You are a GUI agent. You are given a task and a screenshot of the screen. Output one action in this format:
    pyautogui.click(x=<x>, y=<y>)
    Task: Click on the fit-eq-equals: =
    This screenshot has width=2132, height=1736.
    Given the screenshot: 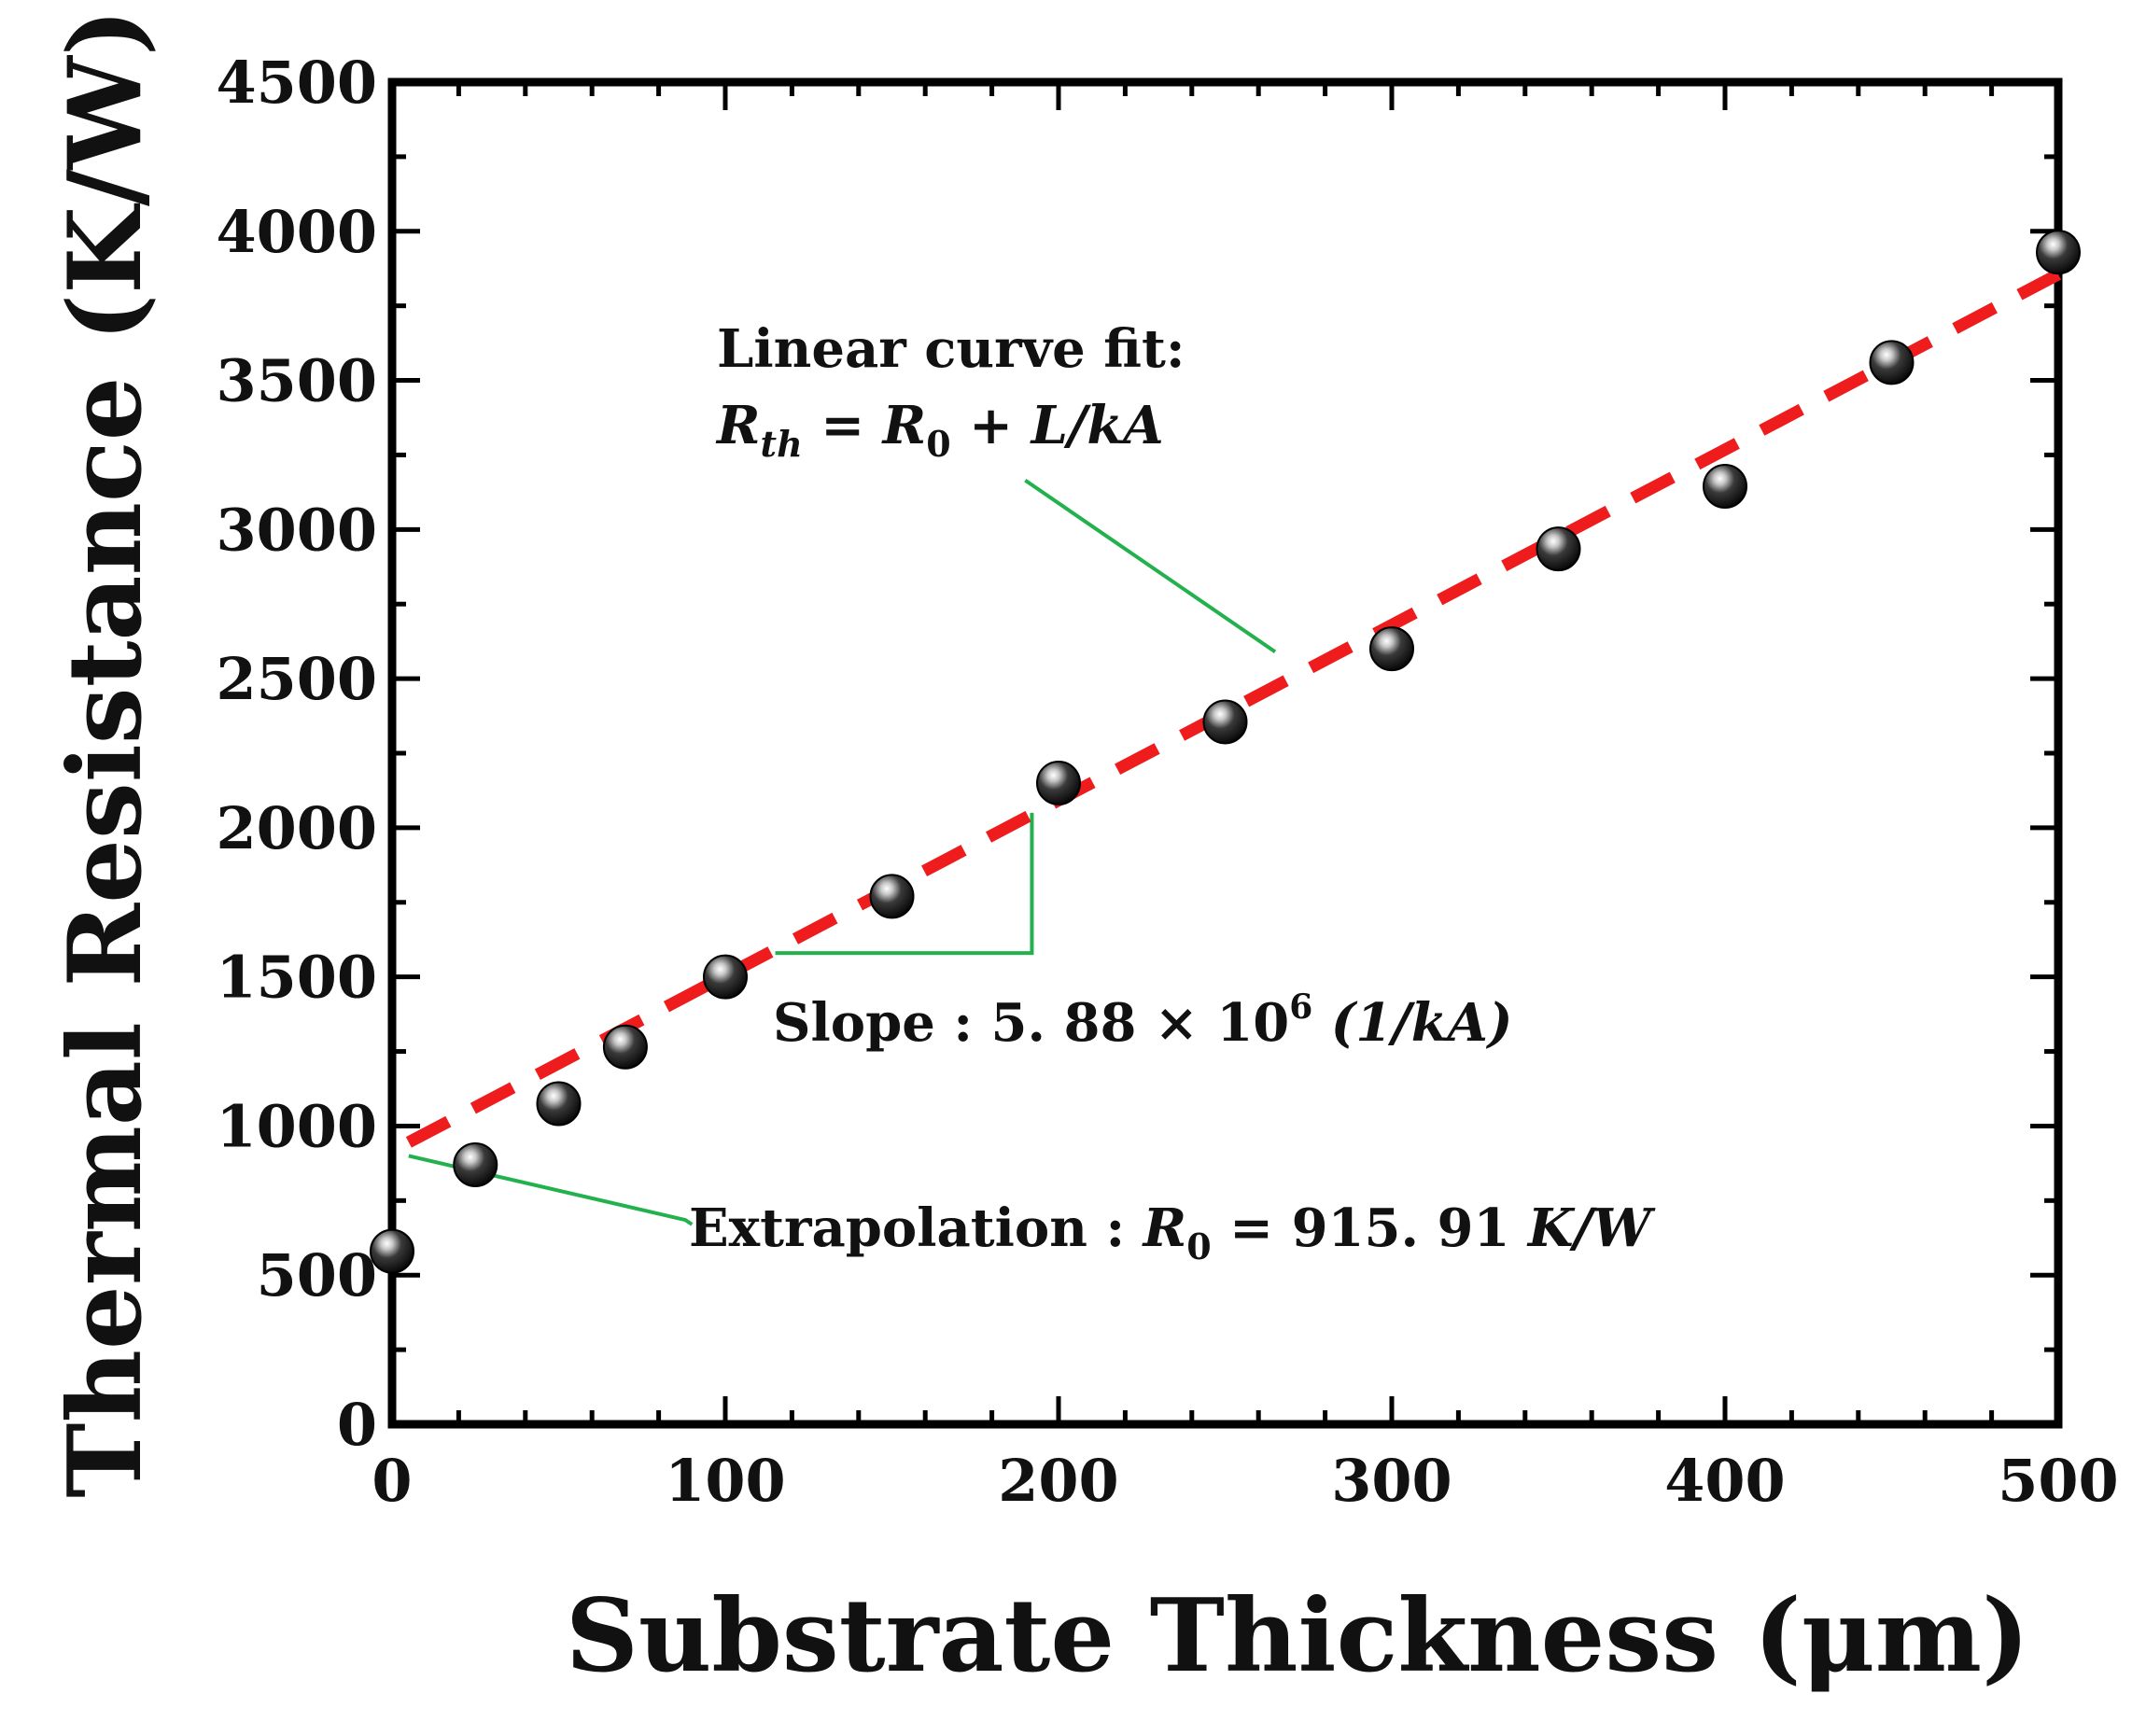 What is the action you would take?
    pyautogui.click(x=843, y=425)
    